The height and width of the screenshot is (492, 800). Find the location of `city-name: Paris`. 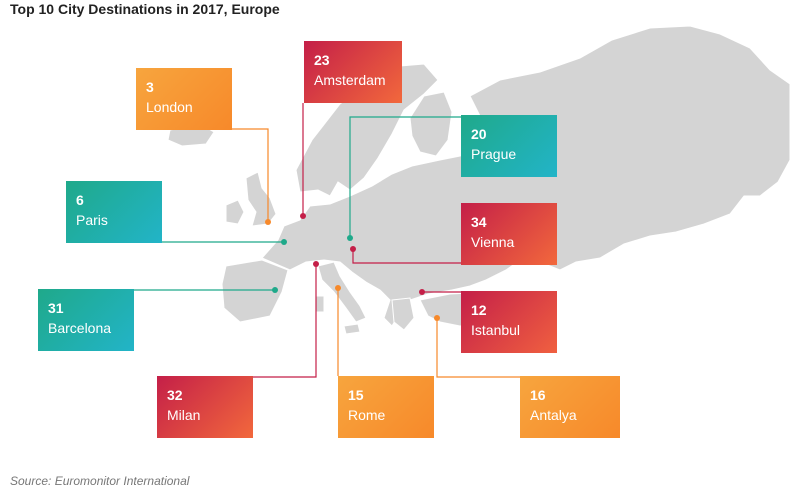

city-name: Paris is located at coordinates (92, 220).